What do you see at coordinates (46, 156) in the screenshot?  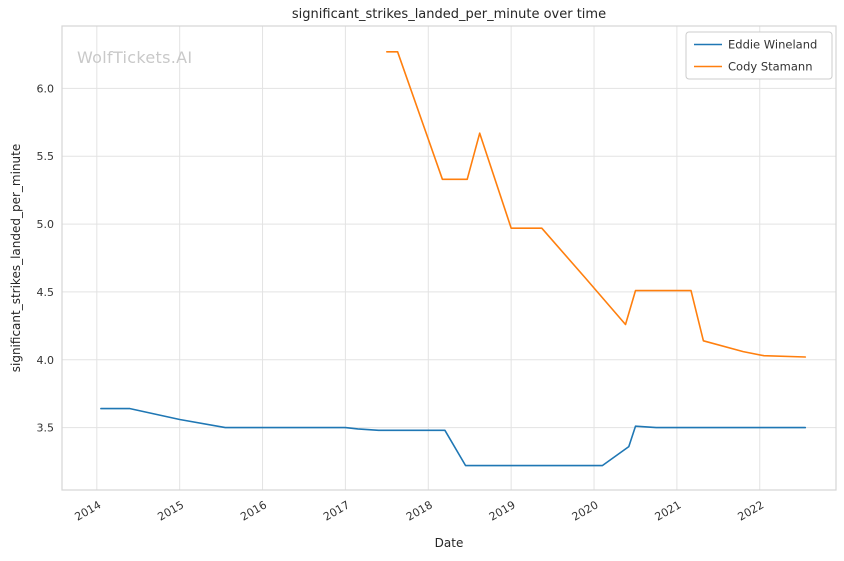 I see `y-tick-label: 5.5` at bounding box center [46, 156].